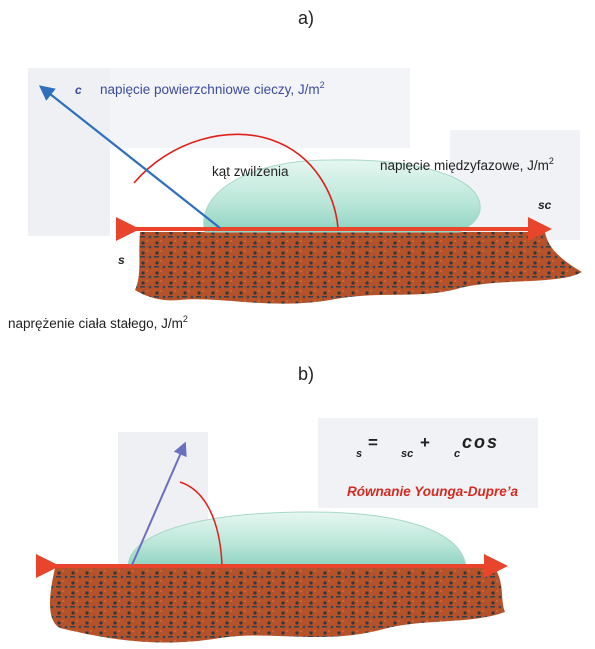 Image resolution: width=595 pixels, height=649 pixels. I want to click on background-box-top, so click(260, 108).